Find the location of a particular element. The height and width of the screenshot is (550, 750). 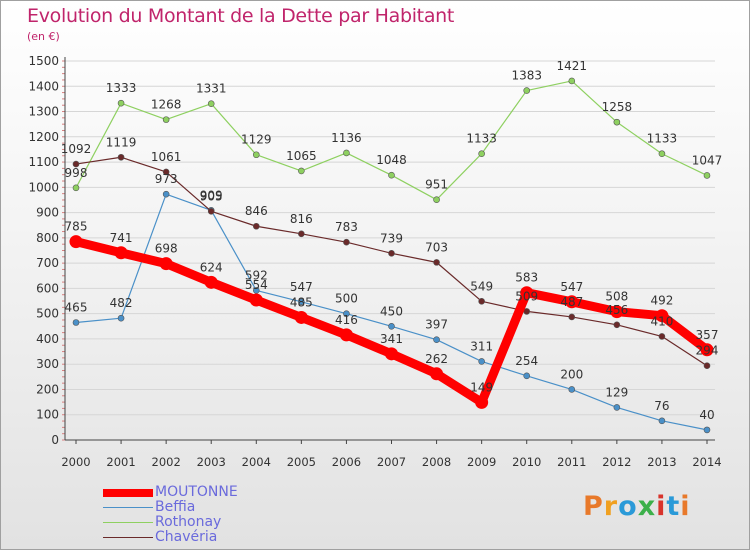

data-label: 583 is located at coordinates (526, 278).